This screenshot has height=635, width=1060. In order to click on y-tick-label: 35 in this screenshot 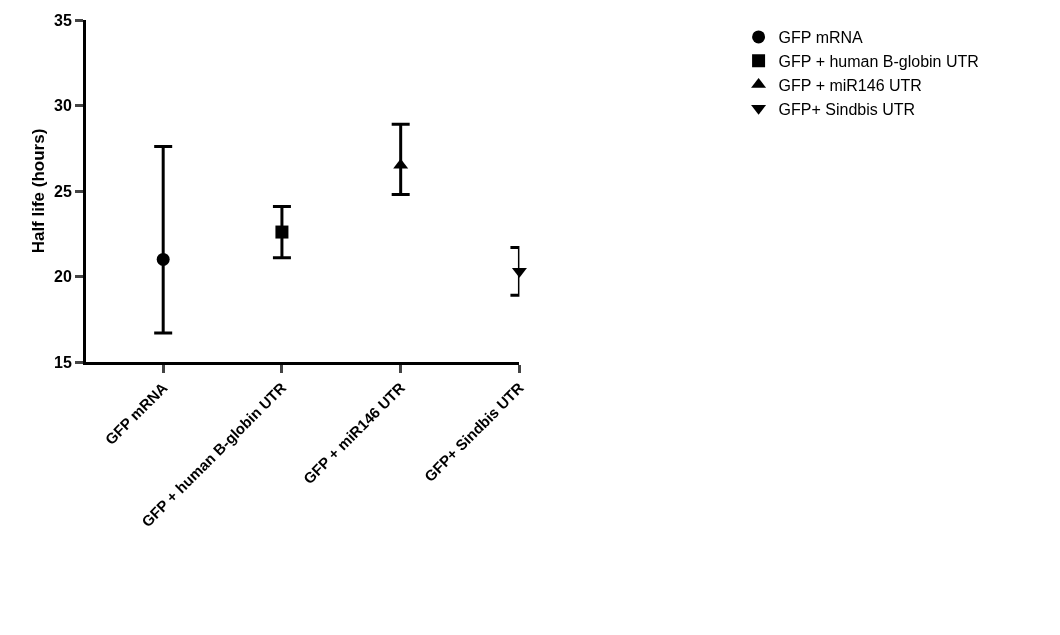, I will do `click(63, 20)`.